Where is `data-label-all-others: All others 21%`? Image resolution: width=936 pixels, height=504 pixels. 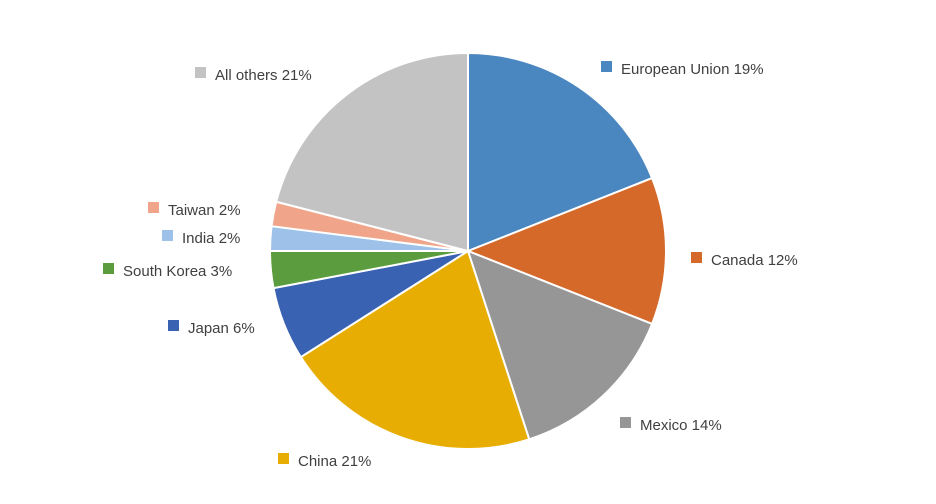
data-label-all-others: All others 21% is located at coordinates (263, 75).